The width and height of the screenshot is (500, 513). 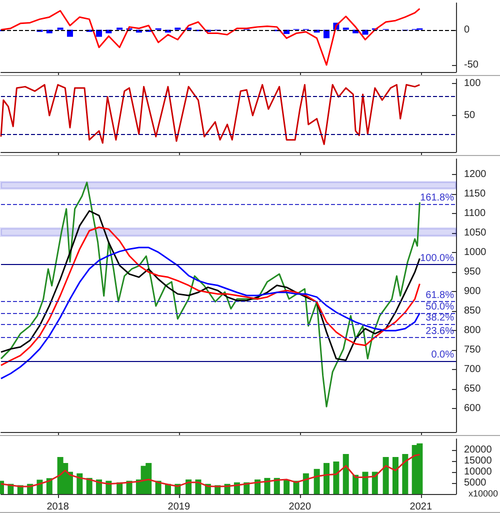 What do you see at coordinates (471, 64) in the screenshot?
I see `y-tick-label: -50` at bounding box center [471, 64].